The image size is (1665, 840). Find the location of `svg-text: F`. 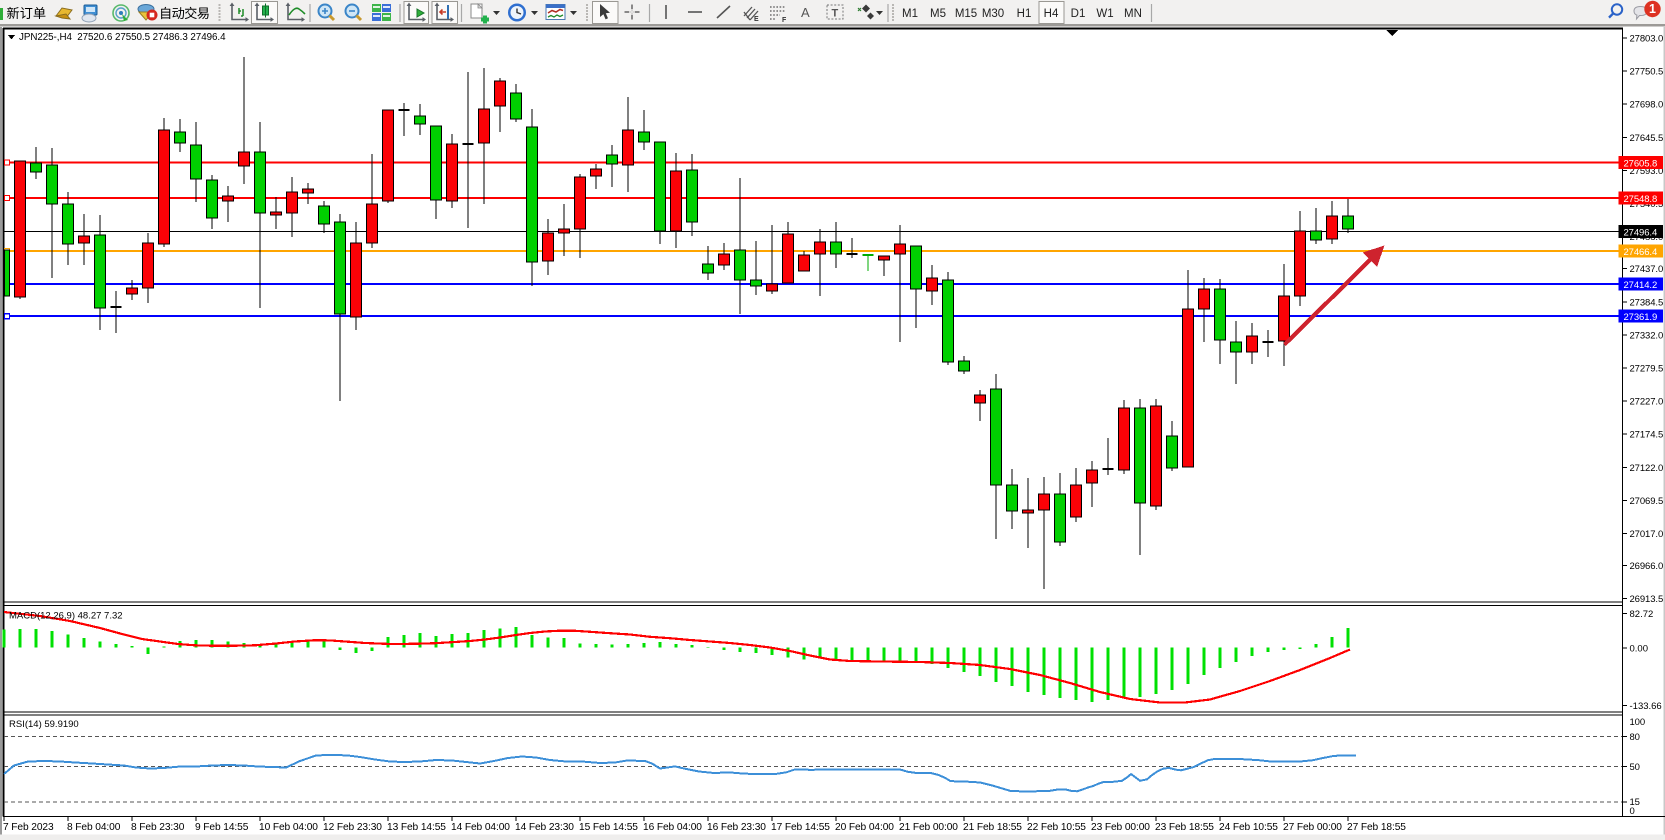

svg-text: F is located at coordinates (784, 20).